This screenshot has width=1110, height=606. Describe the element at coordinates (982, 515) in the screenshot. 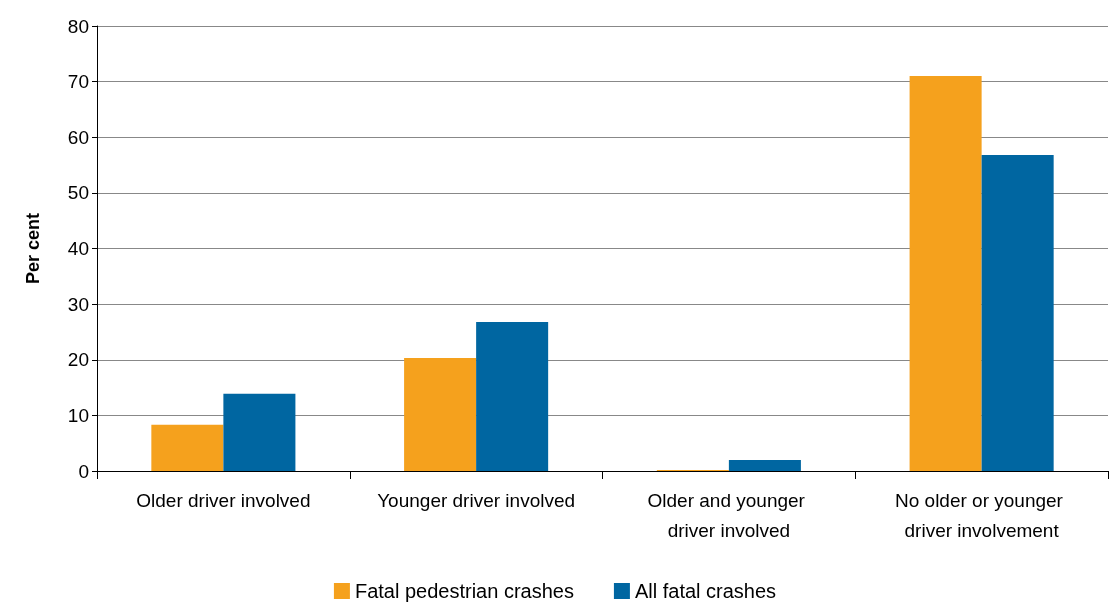

I see `x-tick-label: No older or younger driver involvement` at that location.